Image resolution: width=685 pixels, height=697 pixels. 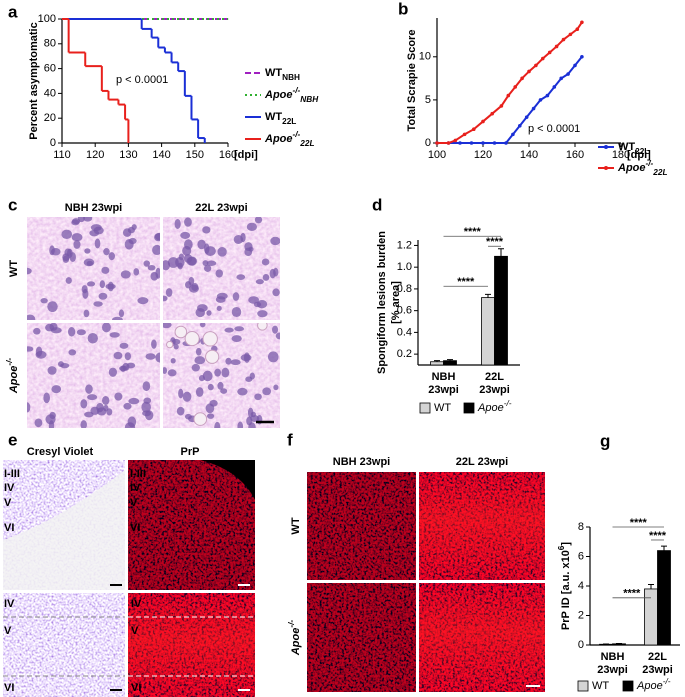 What do you see at coordinates (443, 390) in the screenshot?
I see `x-tick-sublabel: 23wpi` at bounding box center [443, 390].